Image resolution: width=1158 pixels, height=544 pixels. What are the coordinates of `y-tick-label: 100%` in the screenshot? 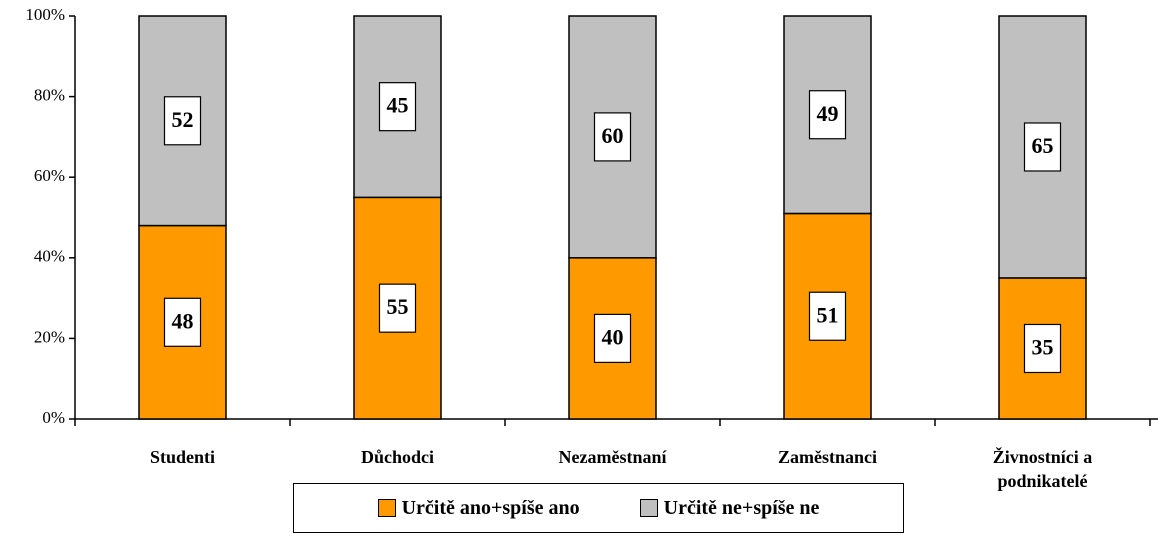 It's located at (45, 14).